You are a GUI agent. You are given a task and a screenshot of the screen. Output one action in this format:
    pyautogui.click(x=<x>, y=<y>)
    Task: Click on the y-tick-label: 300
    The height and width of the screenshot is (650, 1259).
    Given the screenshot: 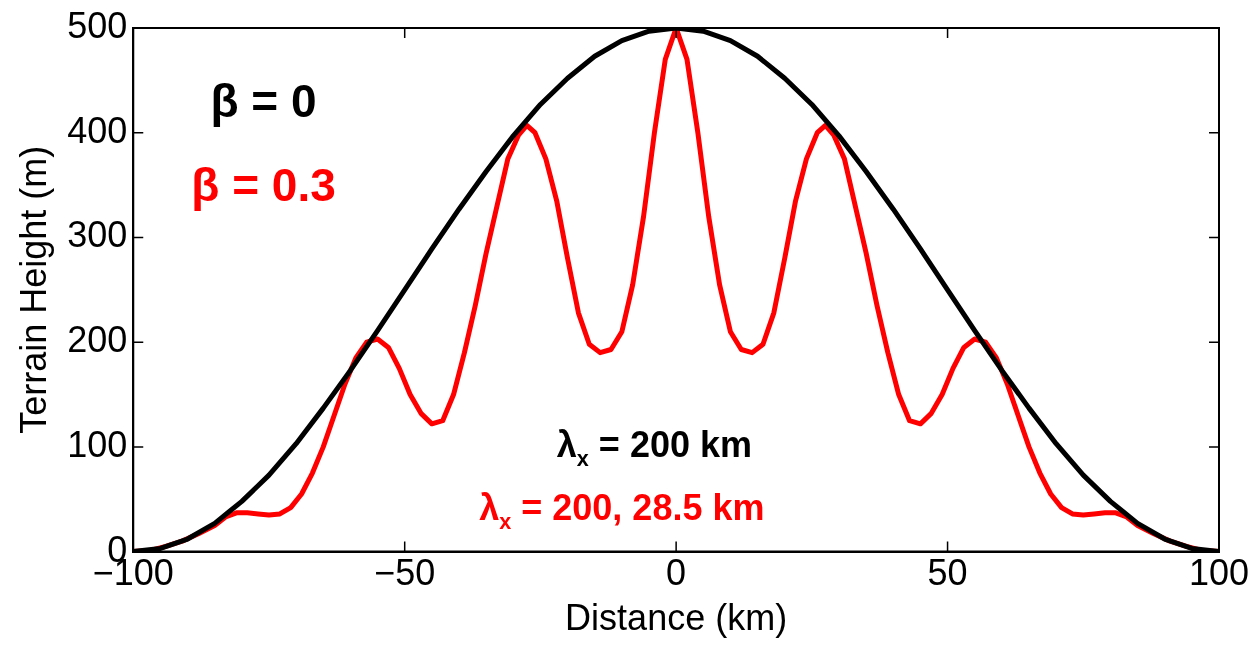 What is the action you would take?
    pyautogui.click(x=97, y=235)
    